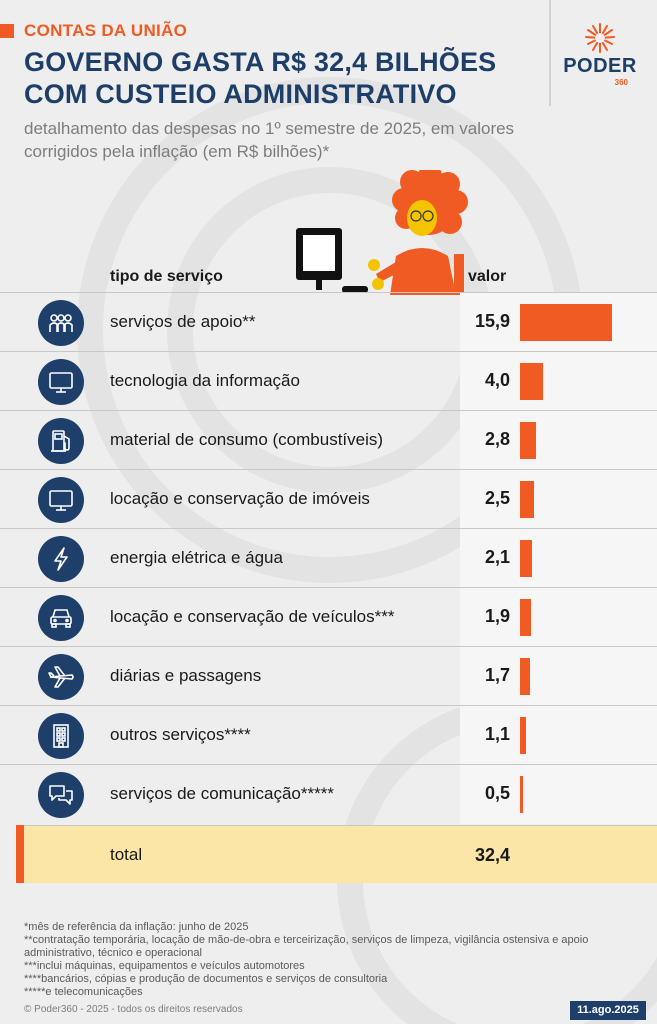 The height and width of the screenshot is (1024, 657). I want to click on kicker-text: CONTAS DA UNIÃO, so click(106, 30).